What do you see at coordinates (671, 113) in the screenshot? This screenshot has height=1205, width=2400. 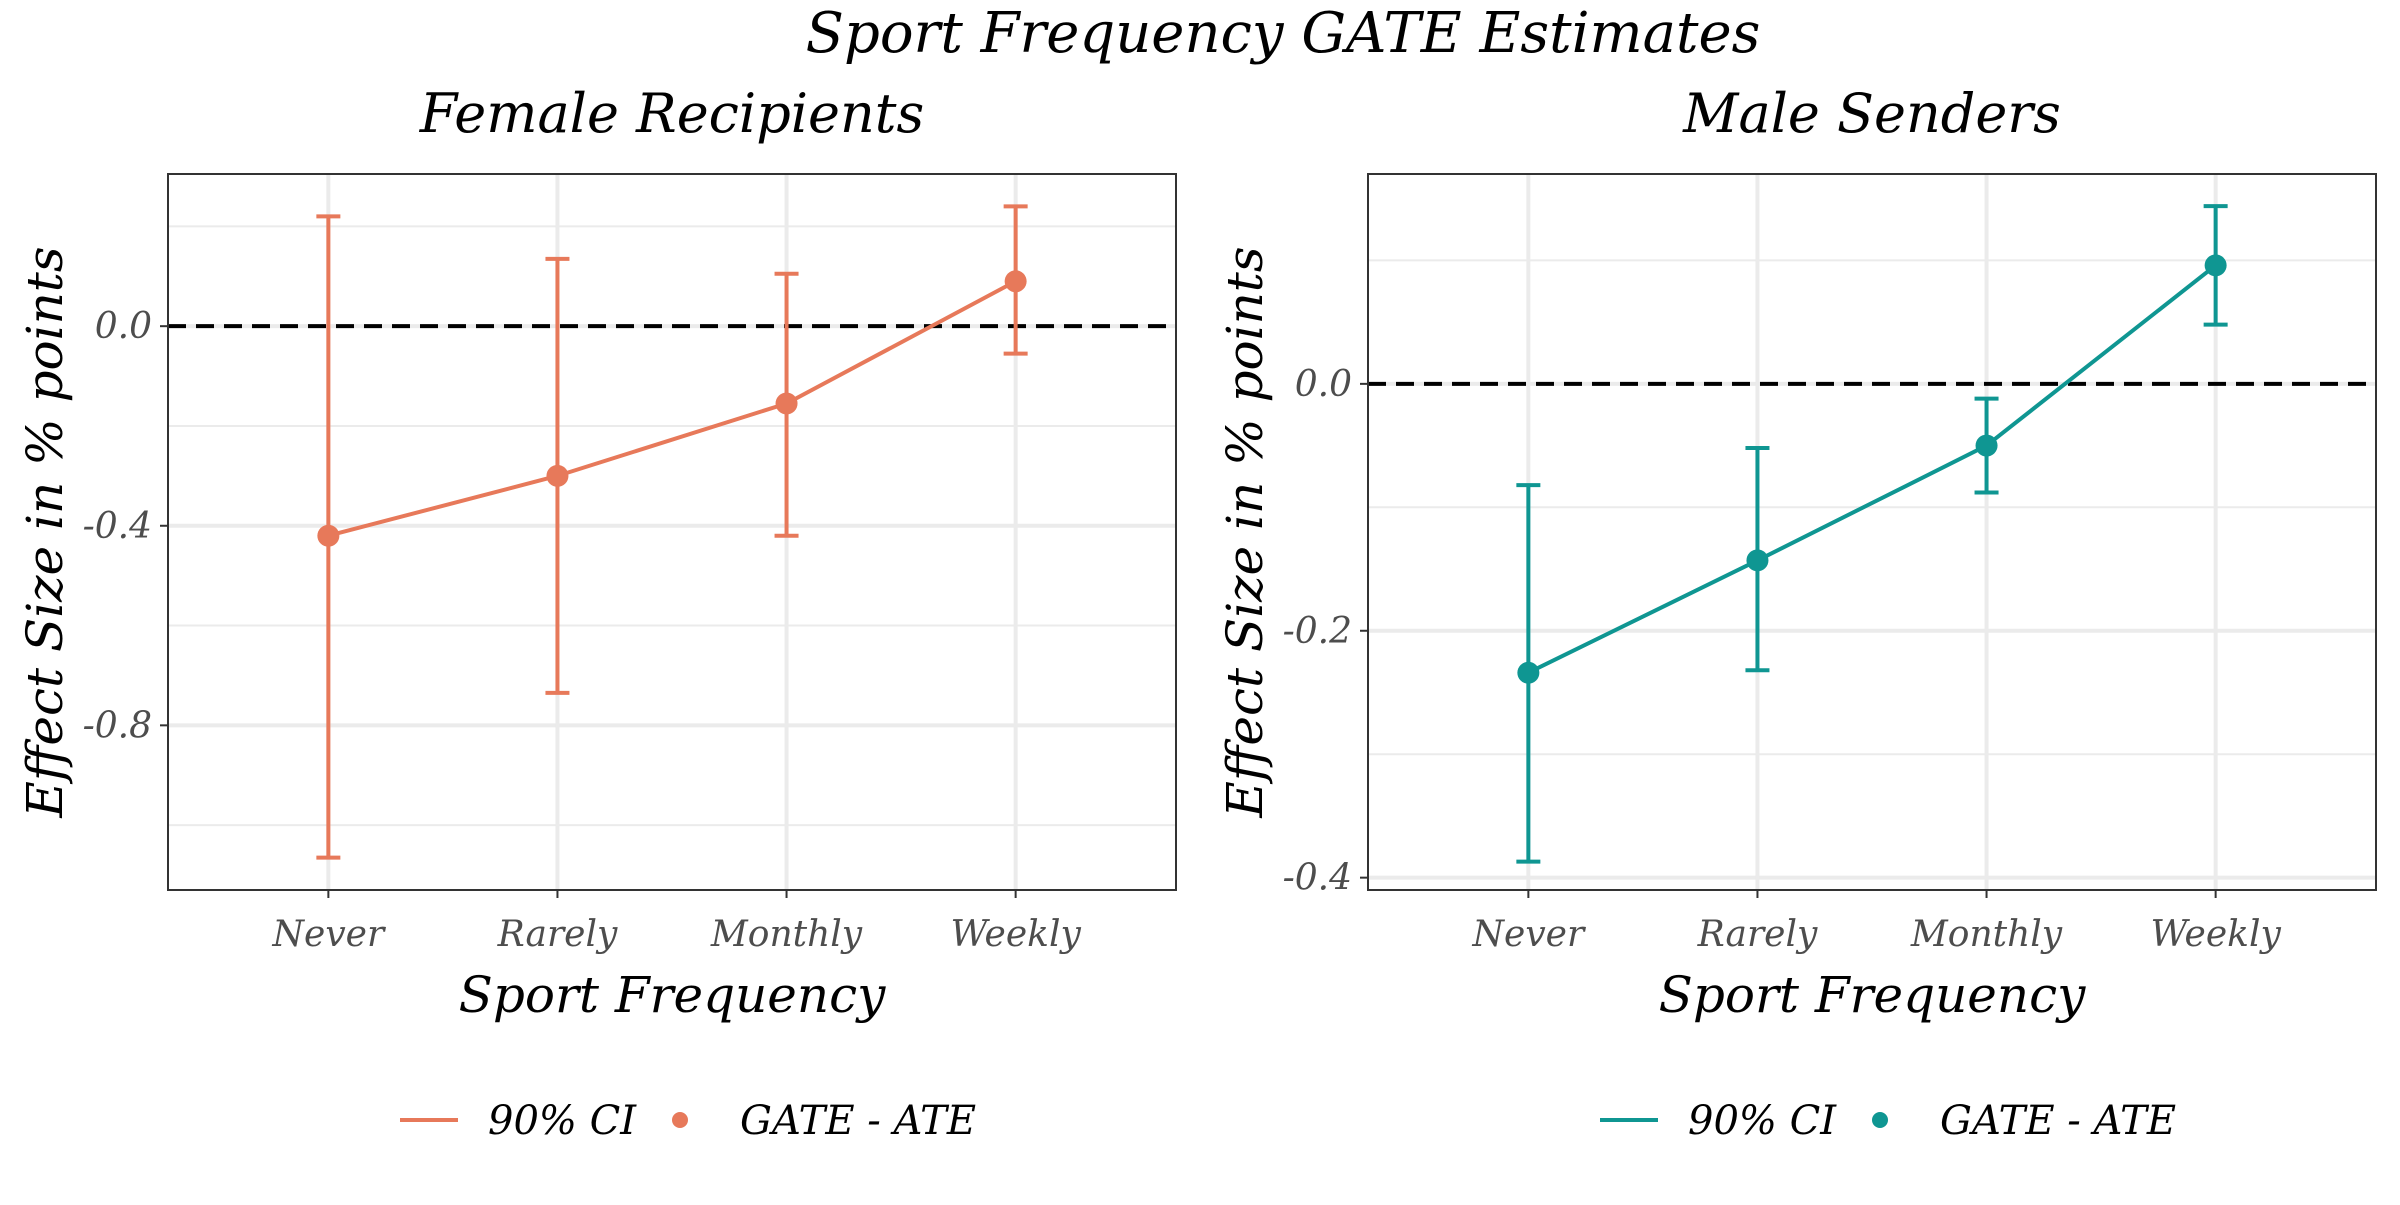 I see `panel-title: Female Recipients` at bounding box center [671, 113].